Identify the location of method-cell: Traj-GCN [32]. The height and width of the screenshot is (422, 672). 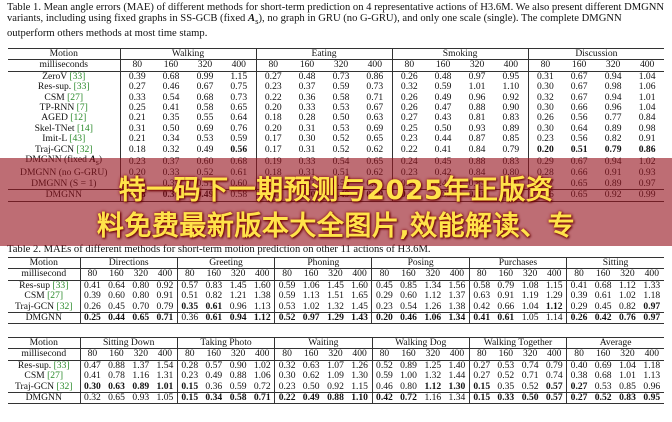
(44, 306).